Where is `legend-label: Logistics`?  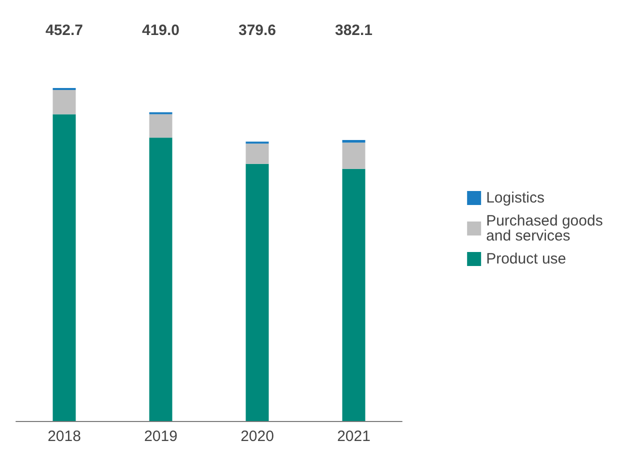
legend-label: Logistics is located at coordinates (515, 198).